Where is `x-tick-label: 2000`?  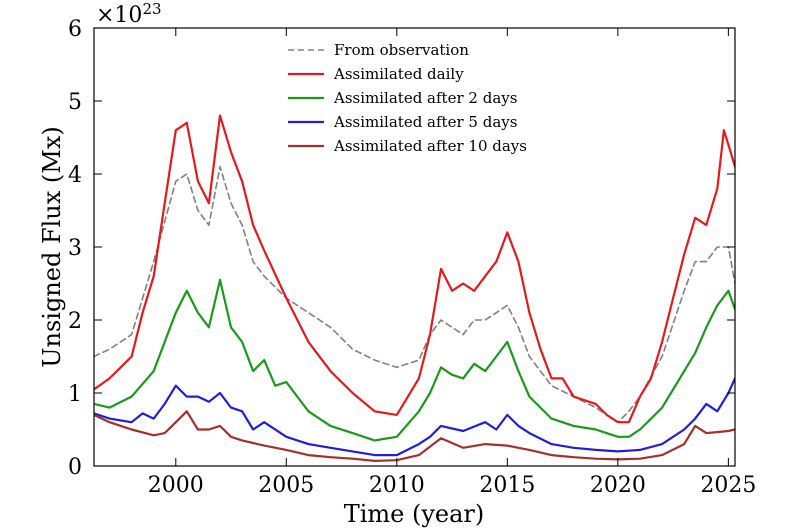 x-tick-label: 2000 is located at coordinates (176, 485).